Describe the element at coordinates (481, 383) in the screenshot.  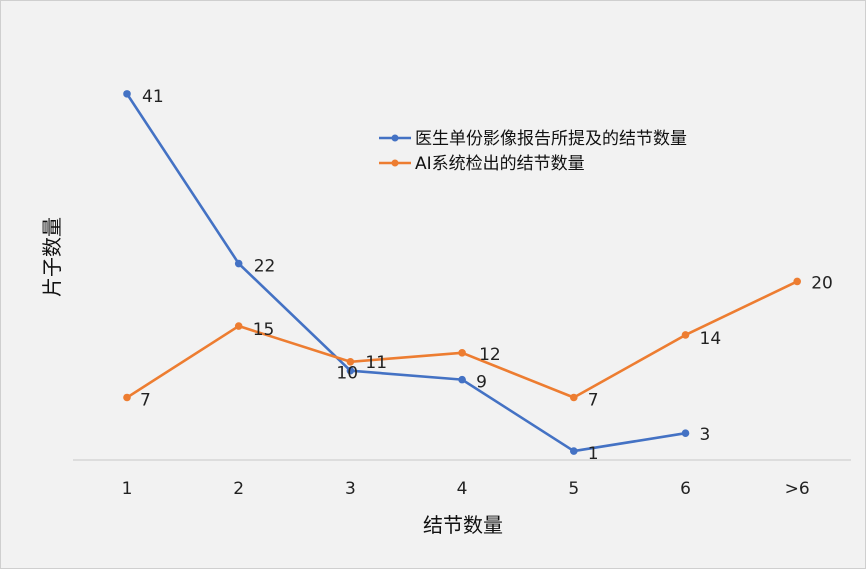
I see `data-label: 9` at that location.